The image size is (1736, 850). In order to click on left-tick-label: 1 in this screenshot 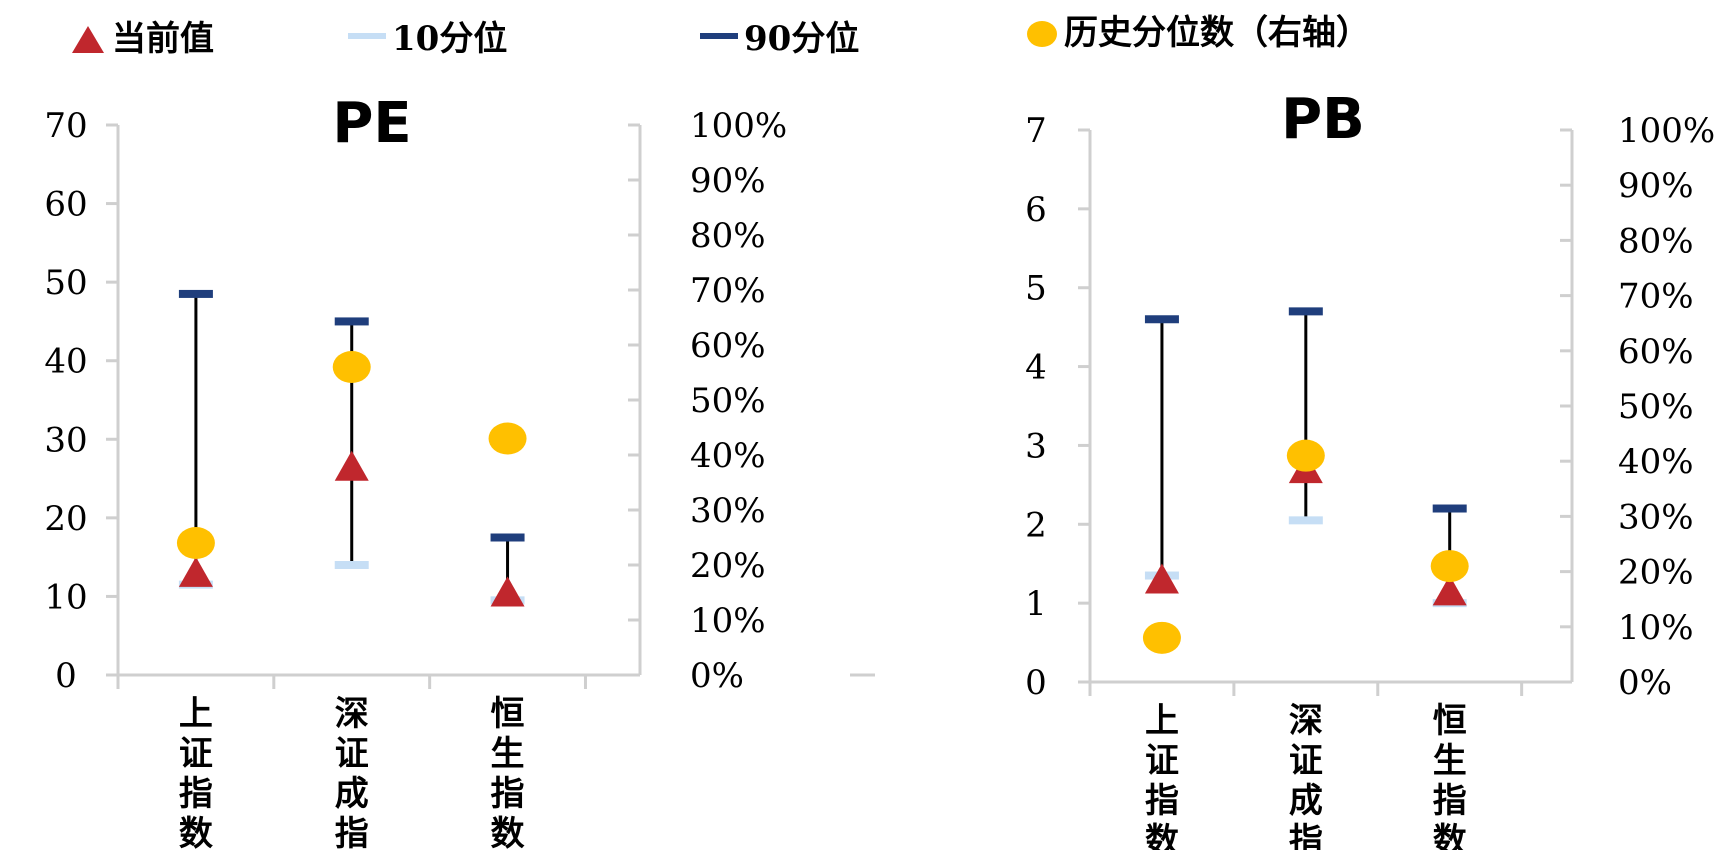, I will do `click(1036, 604)`.